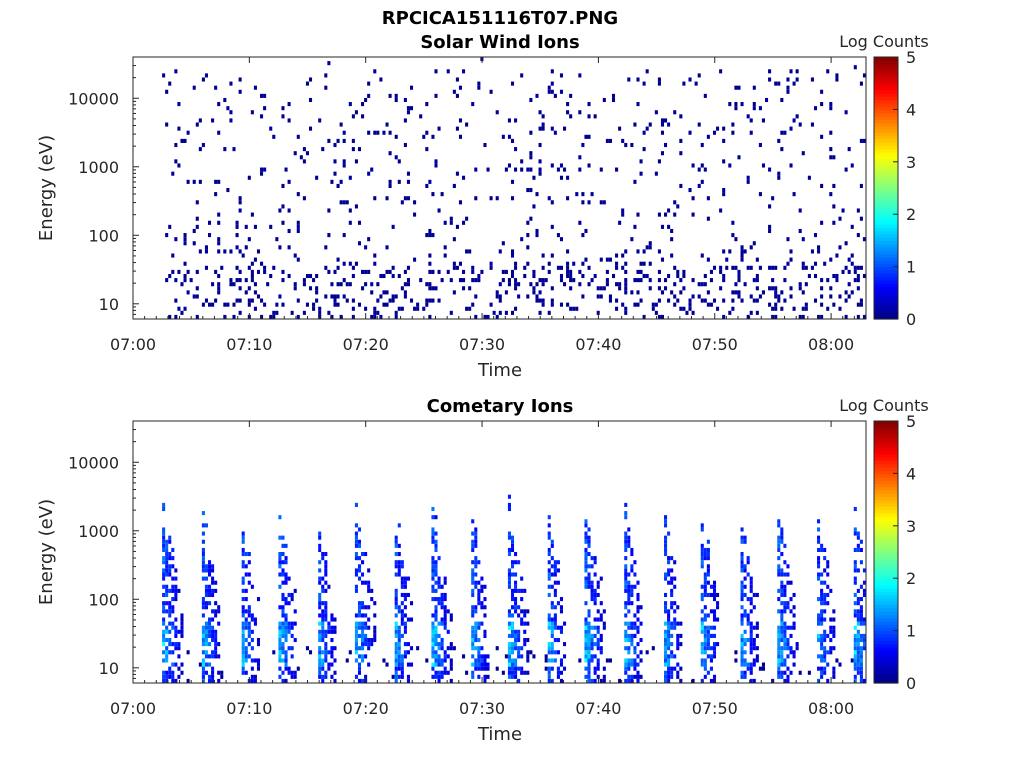 Image resolution: width=1024 pixels, height=768 pixels. I want to click on x-tick-label: 07:00, so click(133, 344).